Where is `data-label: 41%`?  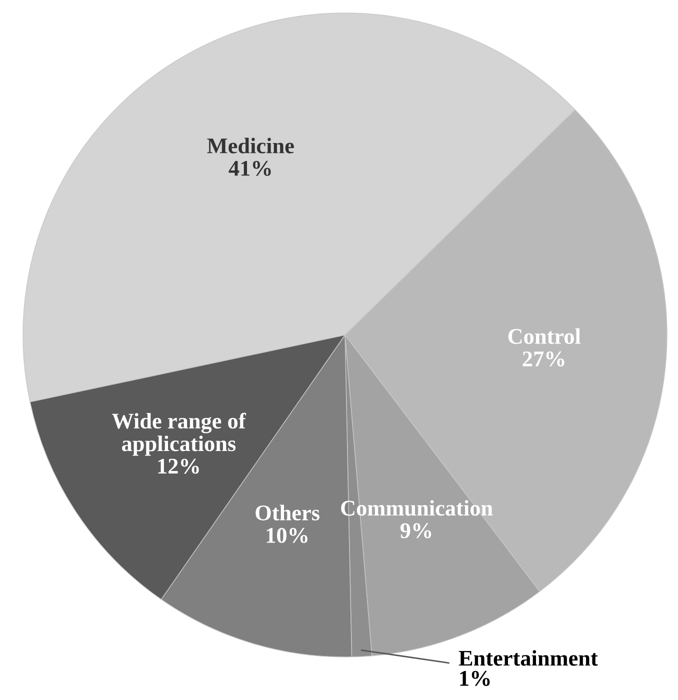
data-label: 41% is located at coordinates (249, 168).